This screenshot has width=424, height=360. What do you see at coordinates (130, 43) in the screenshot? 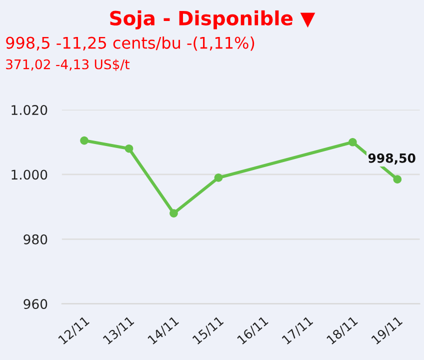
I see `chart-subtitle: 998,5 -11,25 cents/bu -(1,11%)` at bounding box center [130, 43].